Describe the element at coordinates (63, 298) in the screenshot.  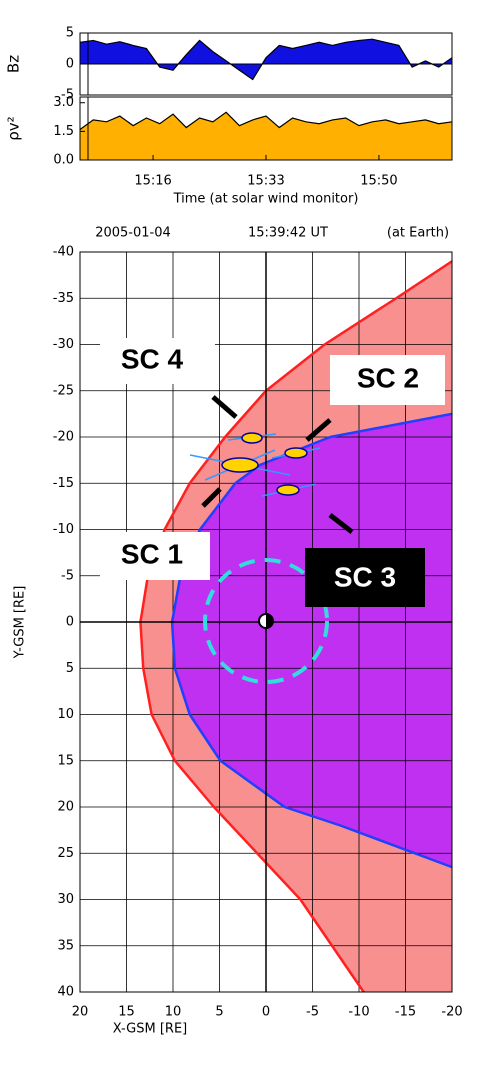
I see `y-tick-label: -35` at that location.